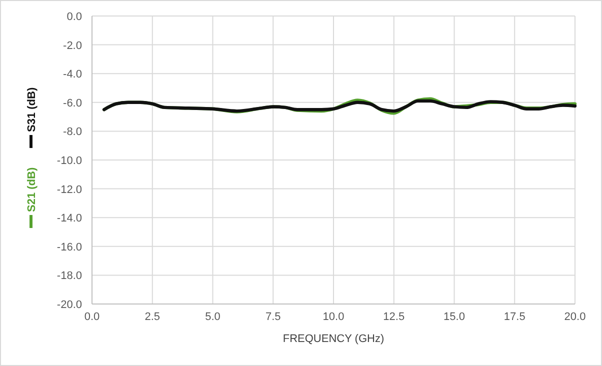 The image size is (602, 366). Describe the element at coordinates (333, 317) in the screenshot. I see `x-tick-label: 10.0` at that location.